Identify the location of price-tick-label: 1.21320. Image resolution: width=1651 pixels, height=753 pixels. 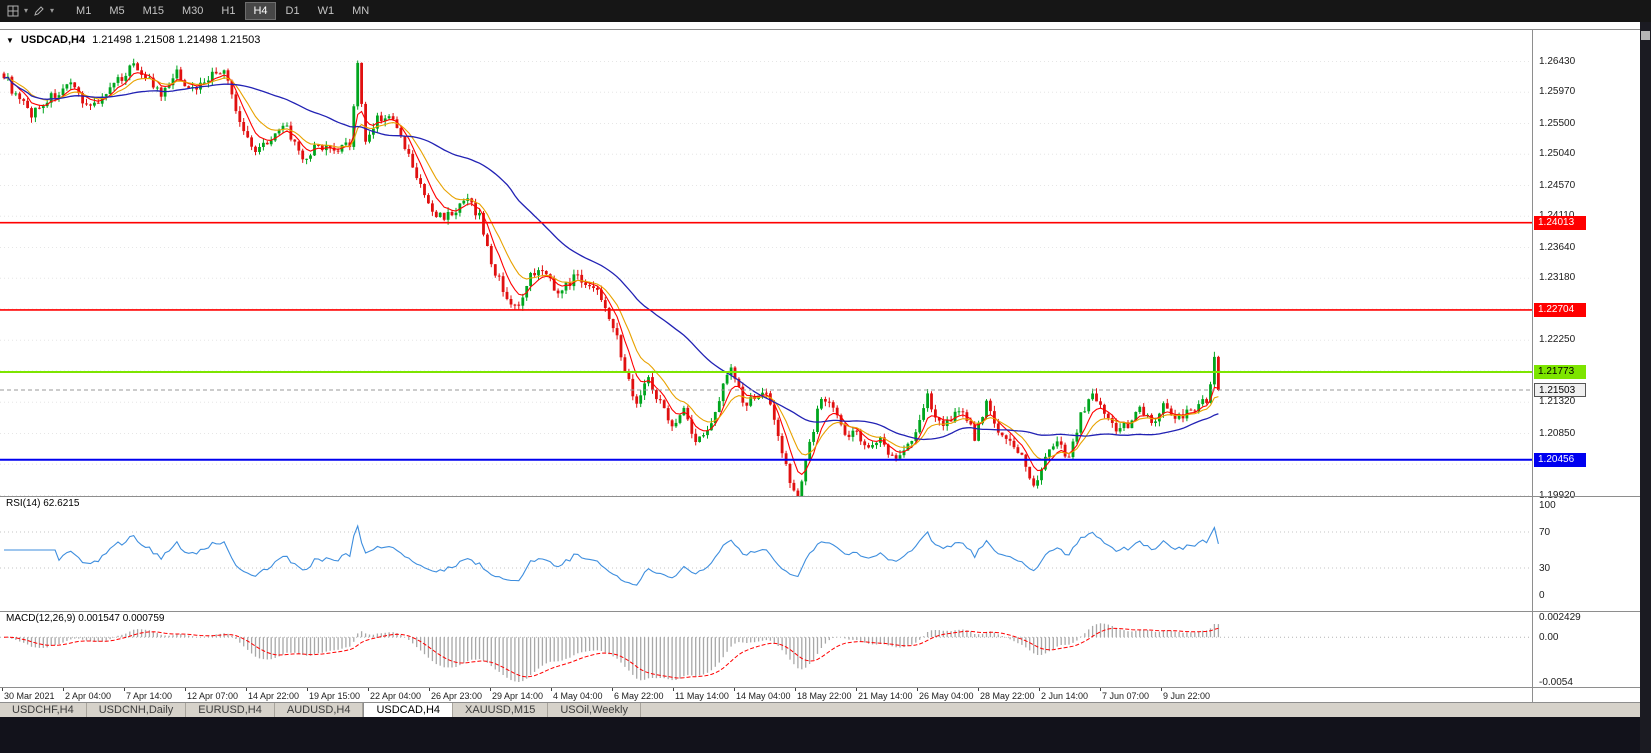
(1557, 402).